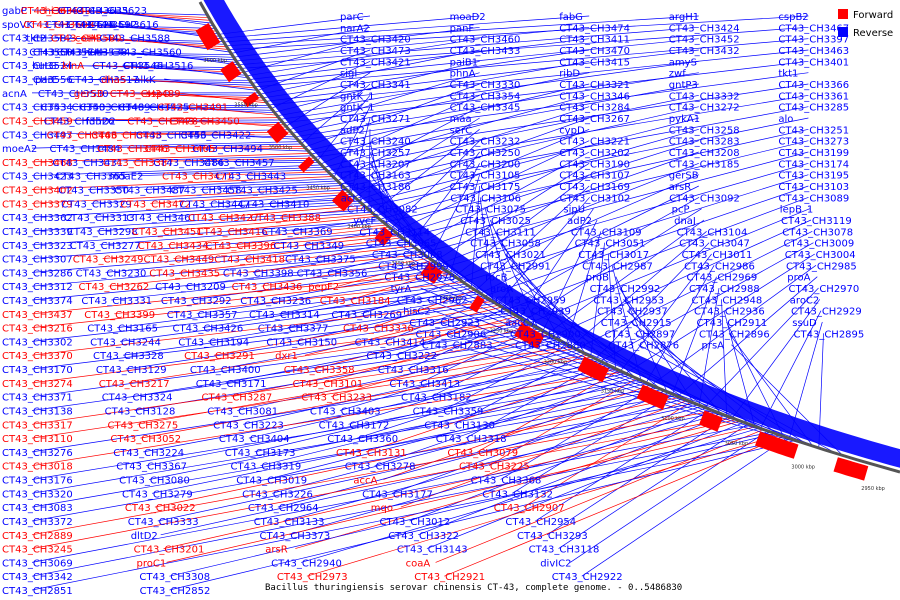 The height and width of the screenshot is (600, 900). What do you see at coordinates (520, 323) in the screenshot?
I see `gene-label: aacC7` at bounding box center [520, 323].